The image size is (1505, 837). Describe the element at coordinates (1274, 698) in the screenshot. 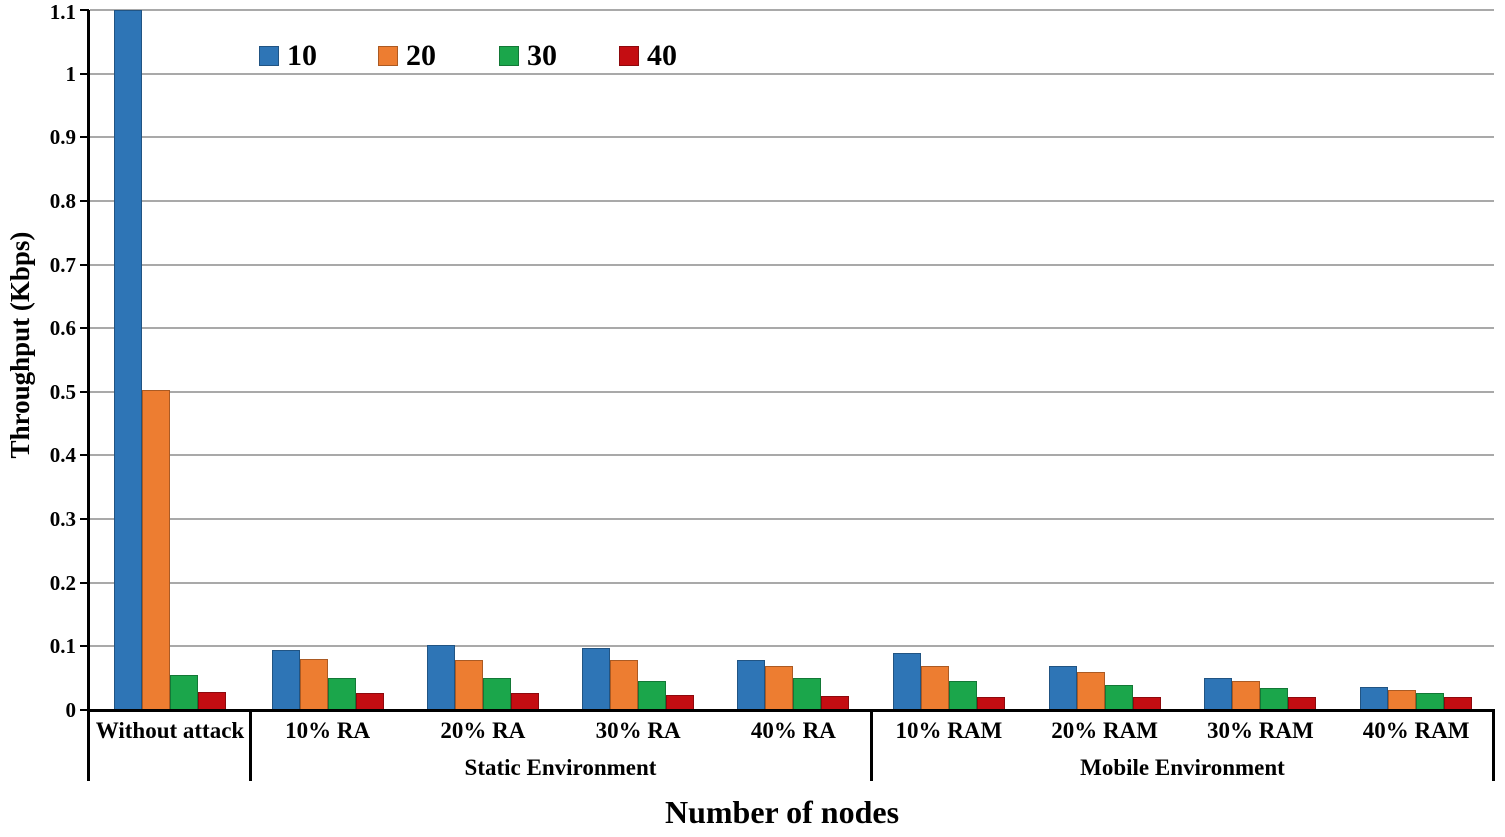

I see `bar-30-30-ram` at that location.